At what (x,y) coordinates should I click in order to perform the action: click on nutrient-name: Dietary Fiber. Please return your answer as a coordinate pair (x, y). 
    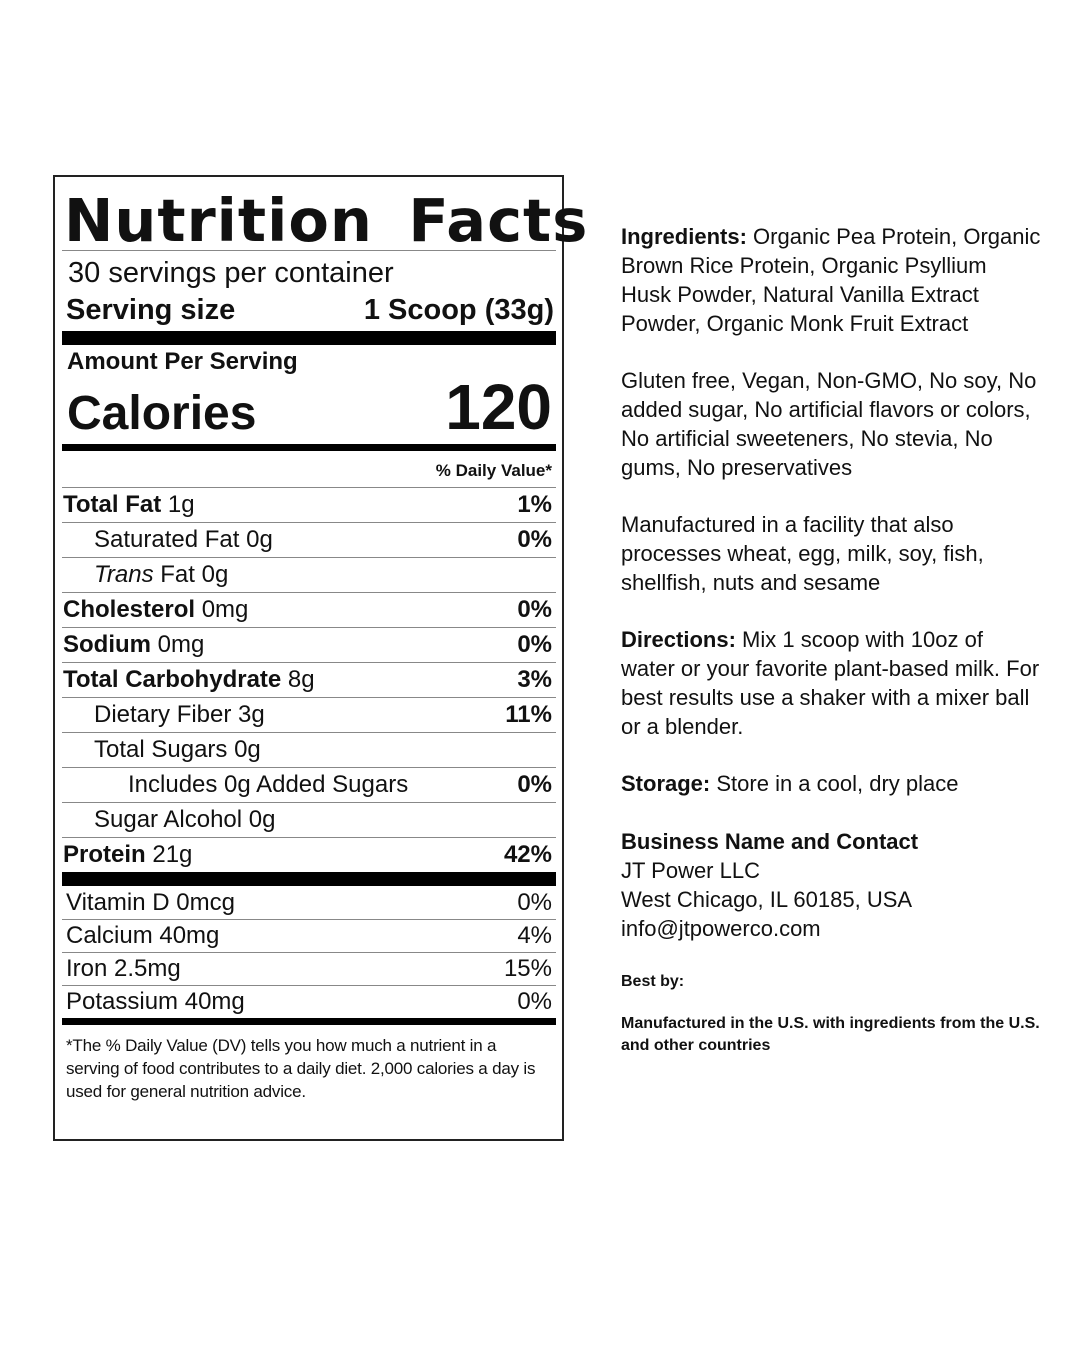
    Looking at the image, I should click on (163, 715).